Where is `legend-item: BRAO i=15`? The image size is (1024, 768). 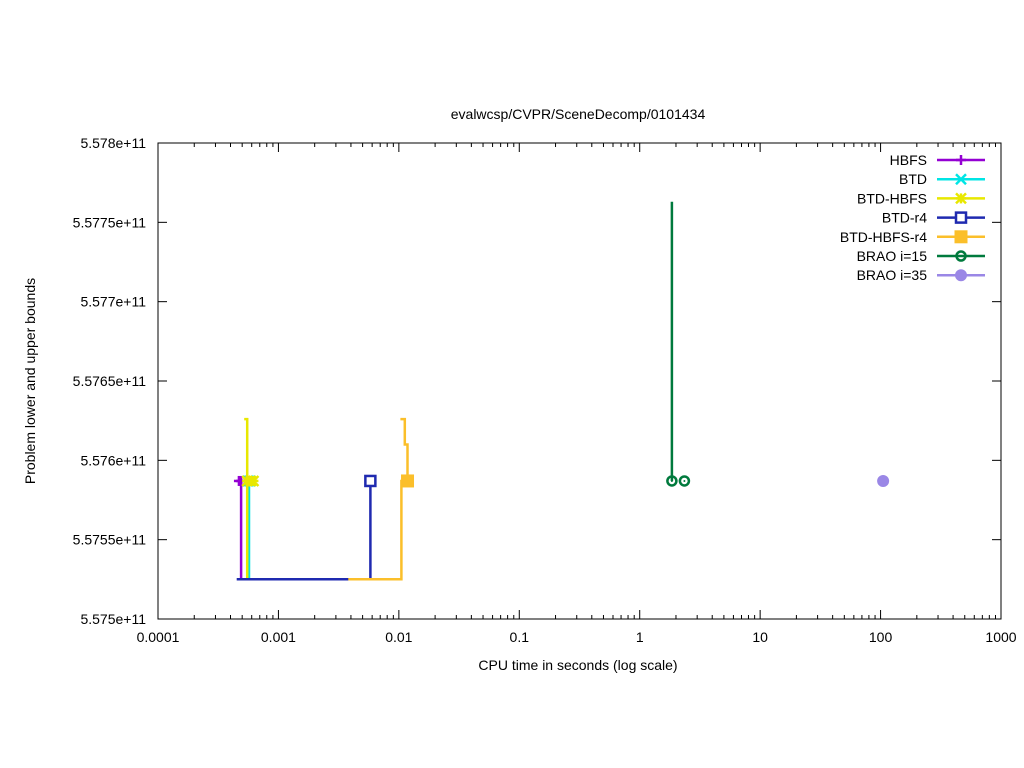 legend-item: BRAO i=15 is located at coordinates (921, 256).